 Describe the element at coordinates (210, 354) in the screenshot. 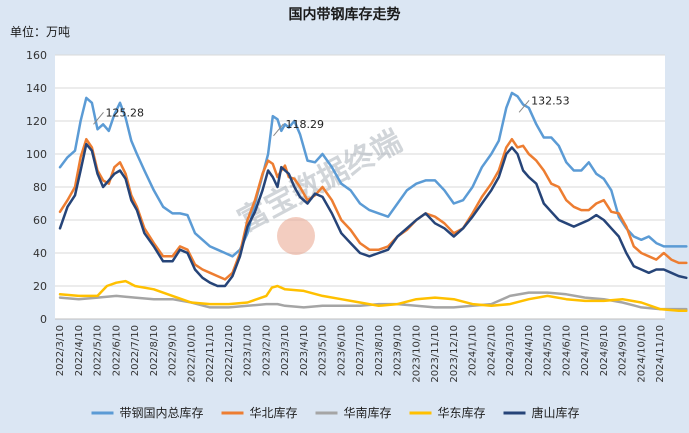

I see `x-tick-label: 2022/11/10` at that location.